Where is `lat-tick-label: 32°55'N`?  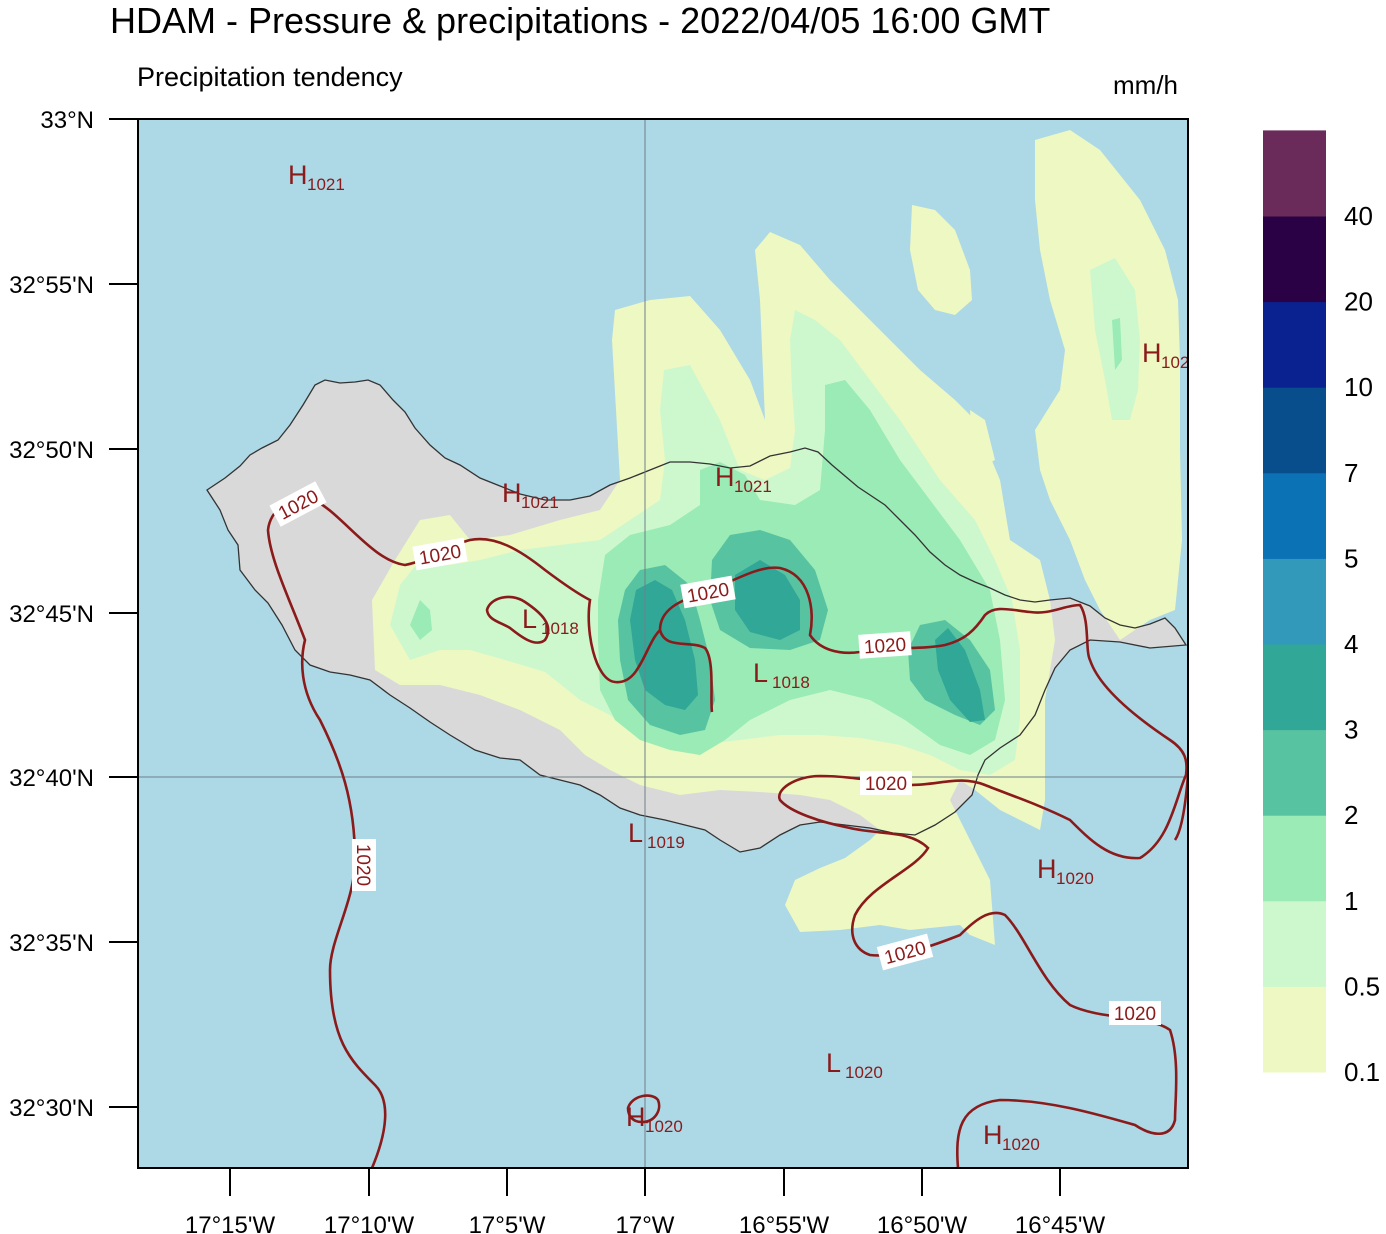
lat-tick-label: 32°55'N is located at coordinates (51, 285).